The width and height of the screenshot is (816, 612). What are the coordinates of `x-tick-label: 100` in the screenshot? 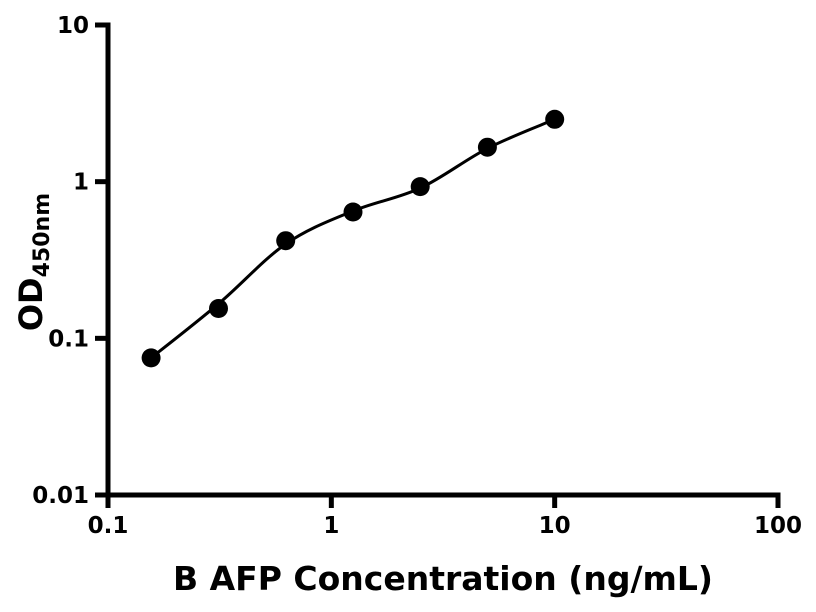 It's located at (778, 526).